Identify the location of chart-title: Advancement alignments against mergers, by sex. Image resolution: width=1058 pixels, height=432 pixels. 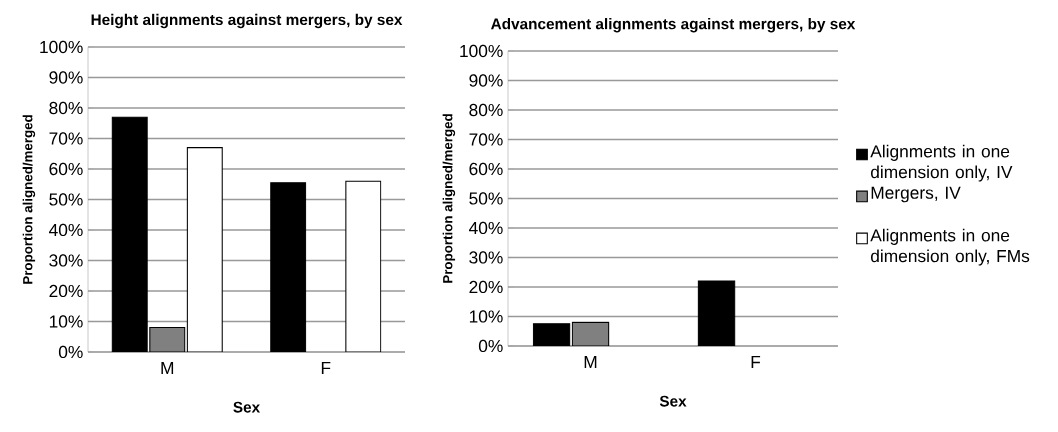
(673, 25).